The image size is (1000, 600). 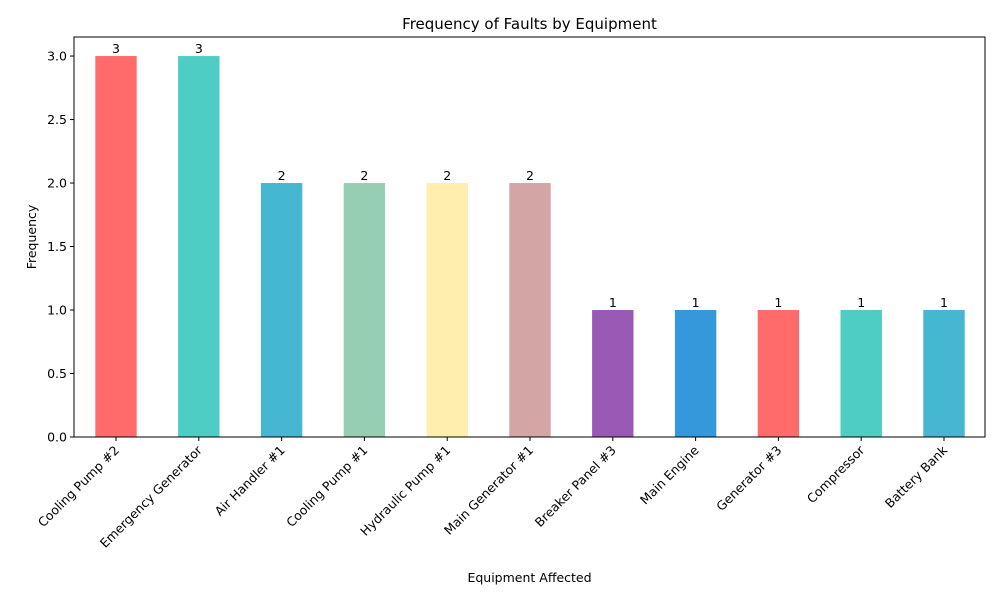 I want to click on data-label-4: 2, so click(x=447, y=175).